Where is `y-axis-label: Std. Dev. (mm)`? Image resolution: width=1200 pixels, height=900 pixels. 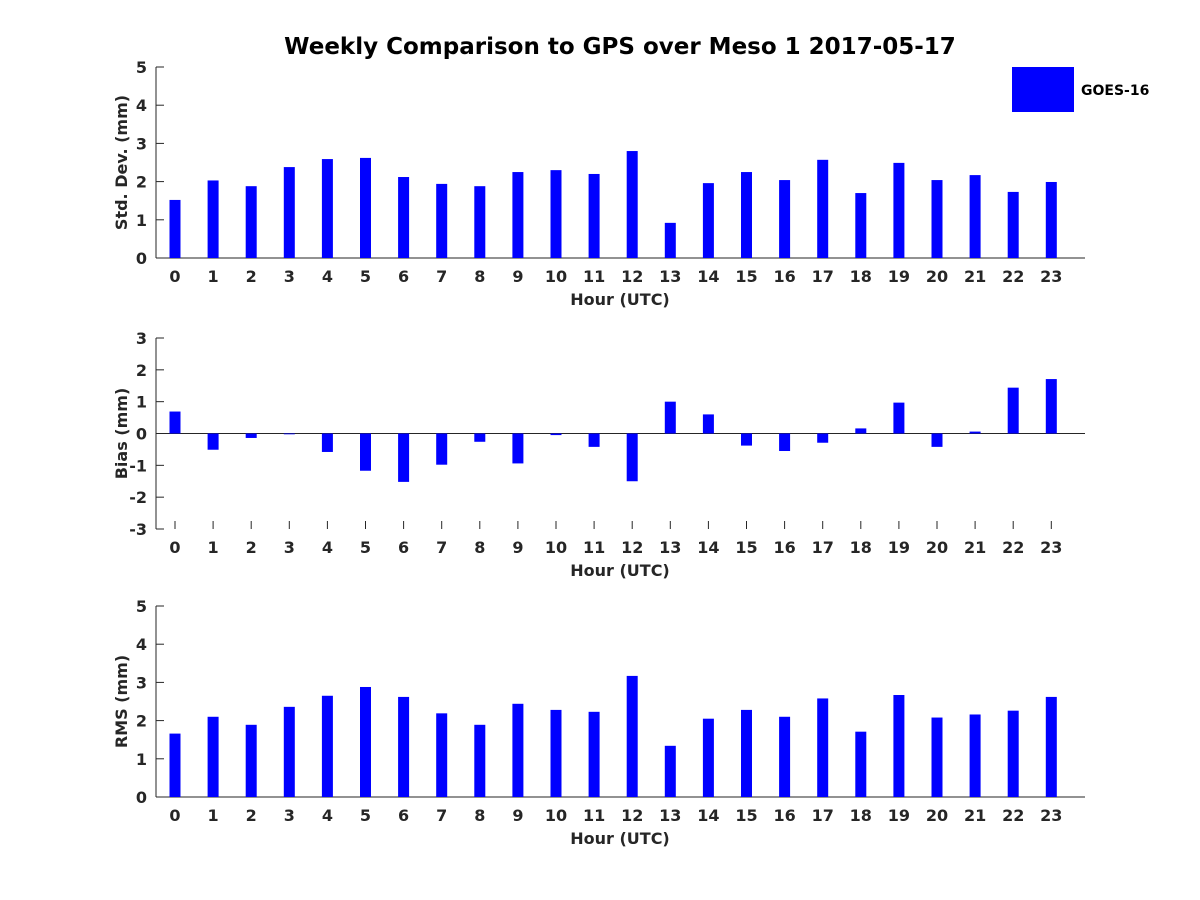
y-axis-label: Std. Dev. (mm) is located at coordinates (121, 162).